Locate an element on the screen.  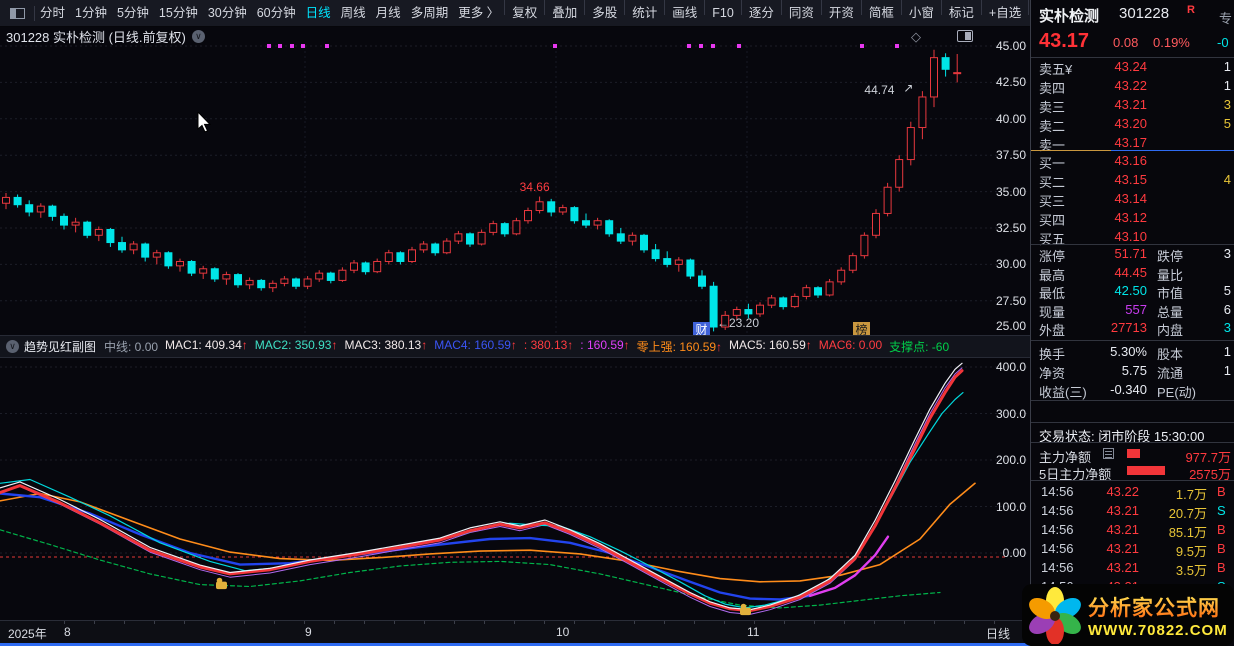
watermark-url: WWW.70822.COM is located at coordinates (1158, 630).